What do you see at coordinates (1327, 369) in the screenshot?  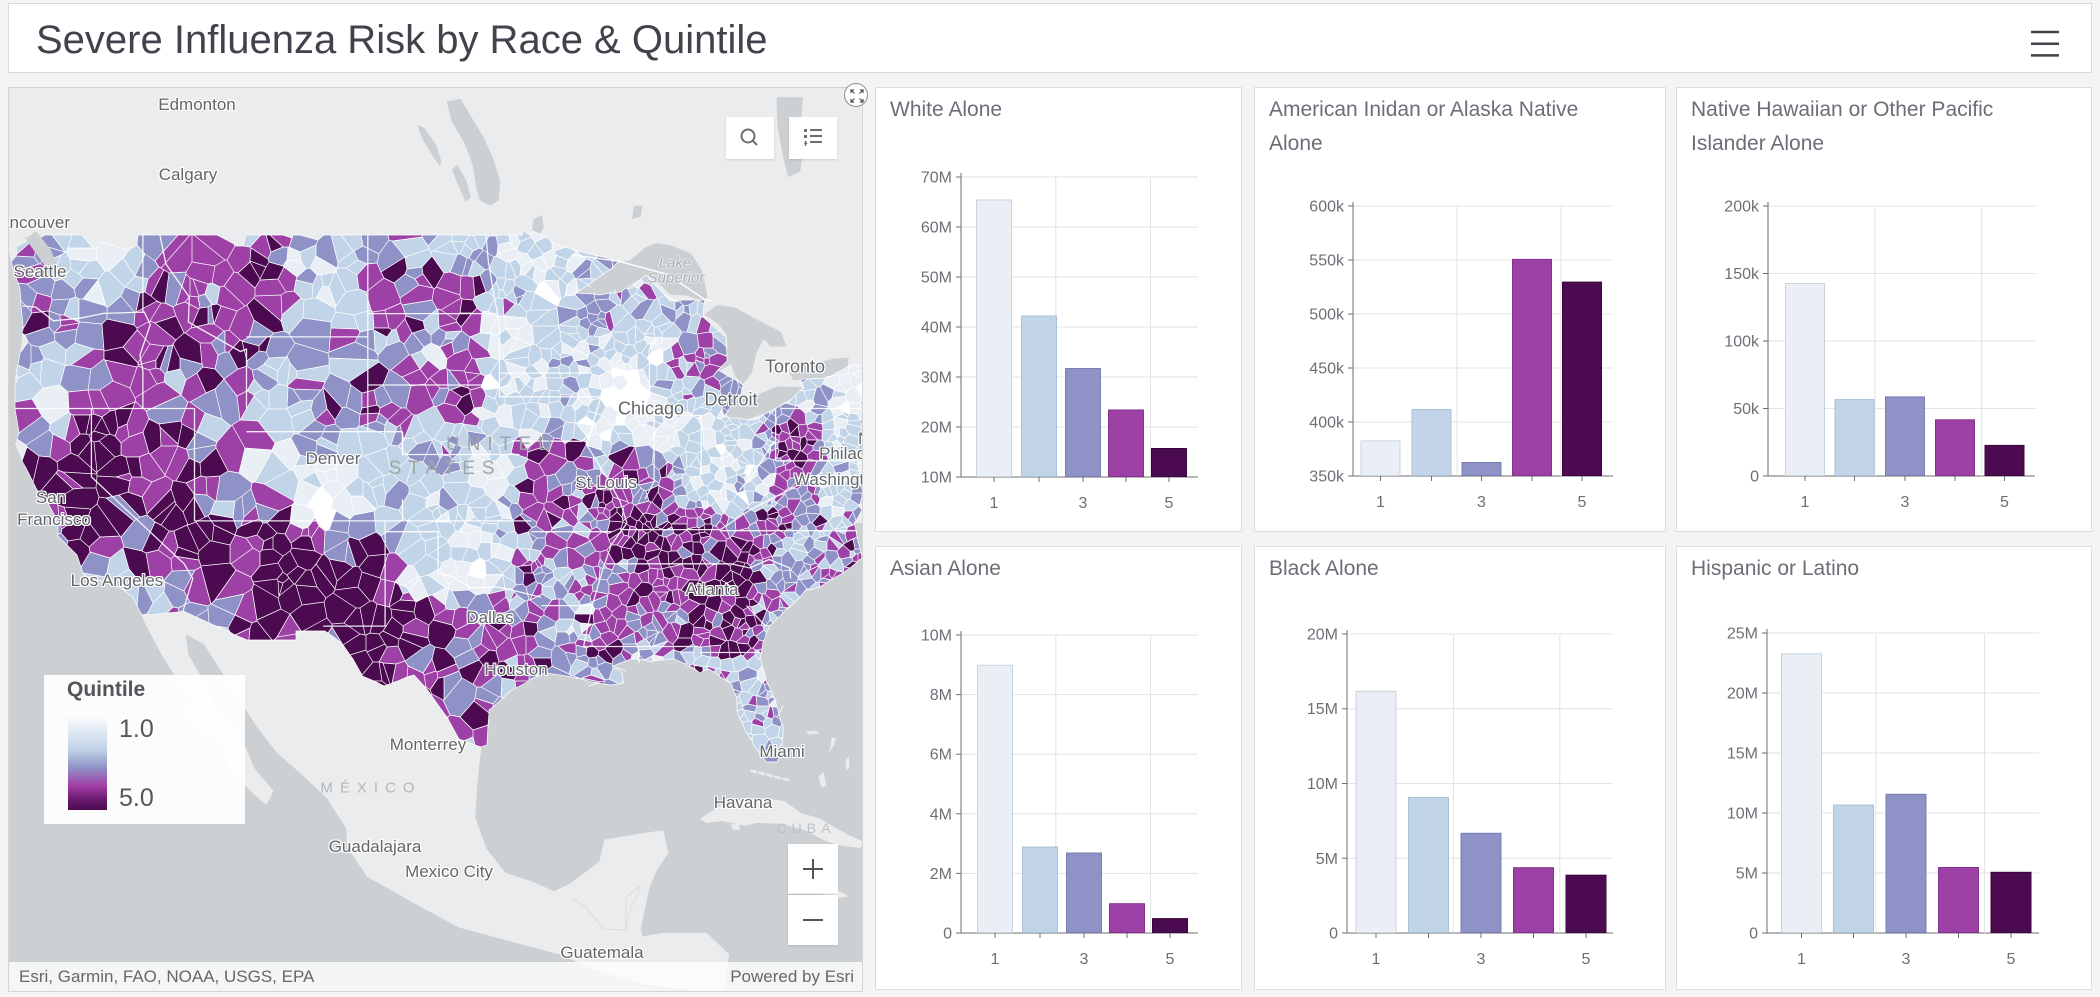 I see `svg-text: 450k` at bounding box center [1327, 369].